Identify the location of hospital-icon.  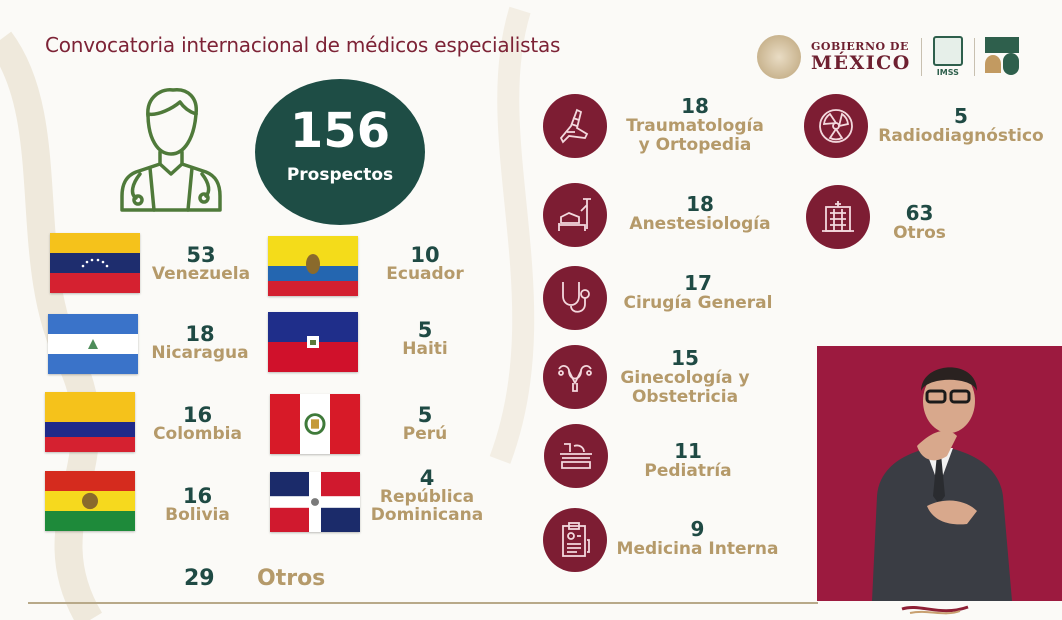
(838, 217).